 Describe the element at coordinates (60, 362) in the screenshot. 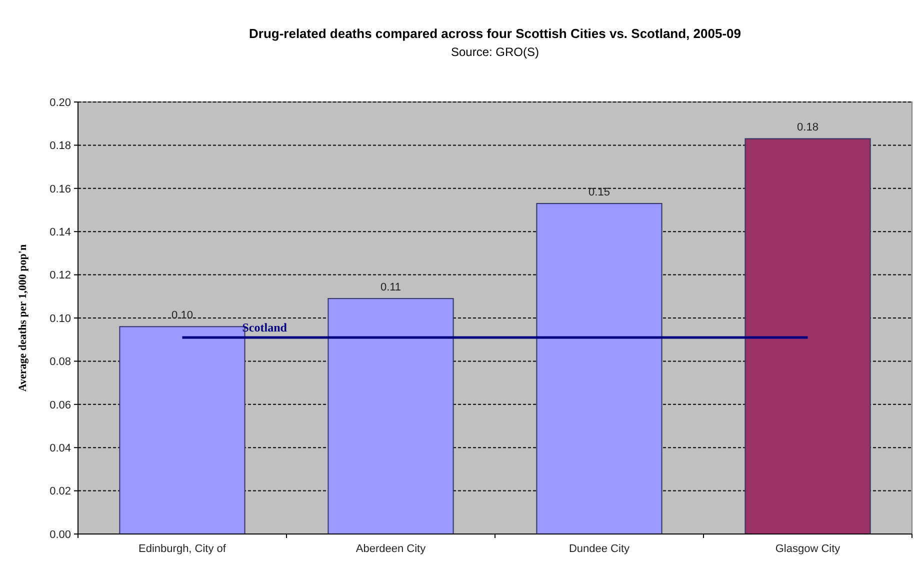

I see `y-tick-label: 0.08` at that location.